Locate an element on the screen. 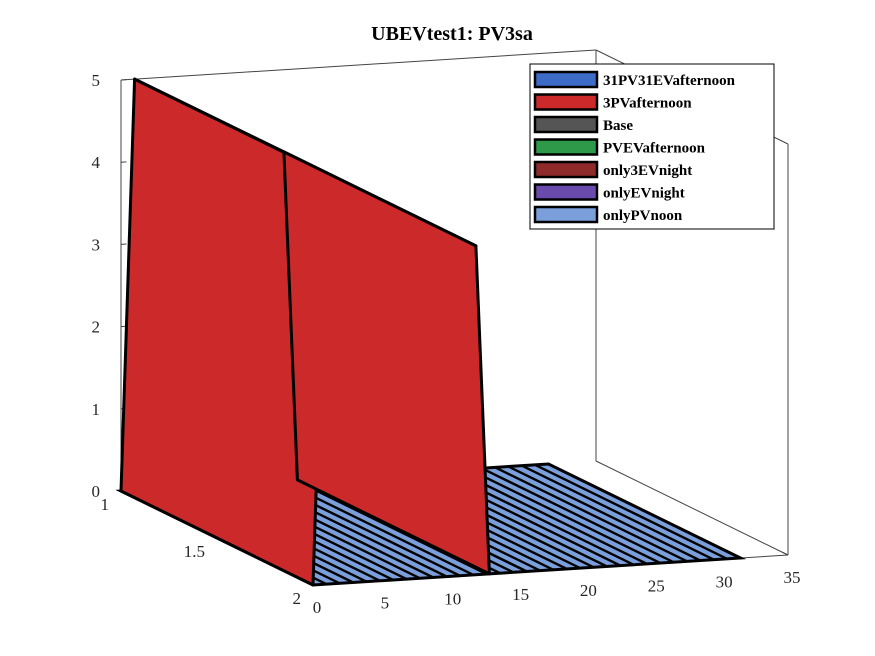 This screenshot has width=875, height=656. z-tick-label: 3 is located at coordinates (96, 244).